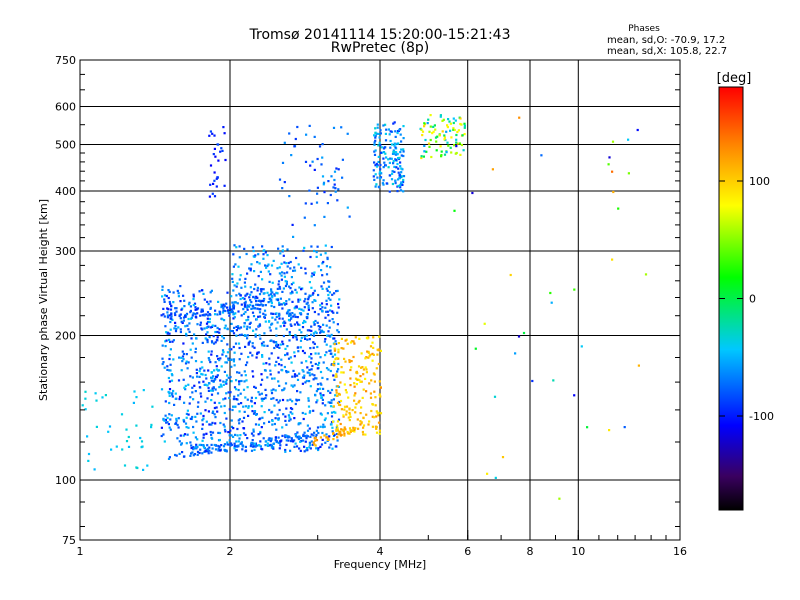  I want to click on x-tick-label: 10, so click(578, 551).